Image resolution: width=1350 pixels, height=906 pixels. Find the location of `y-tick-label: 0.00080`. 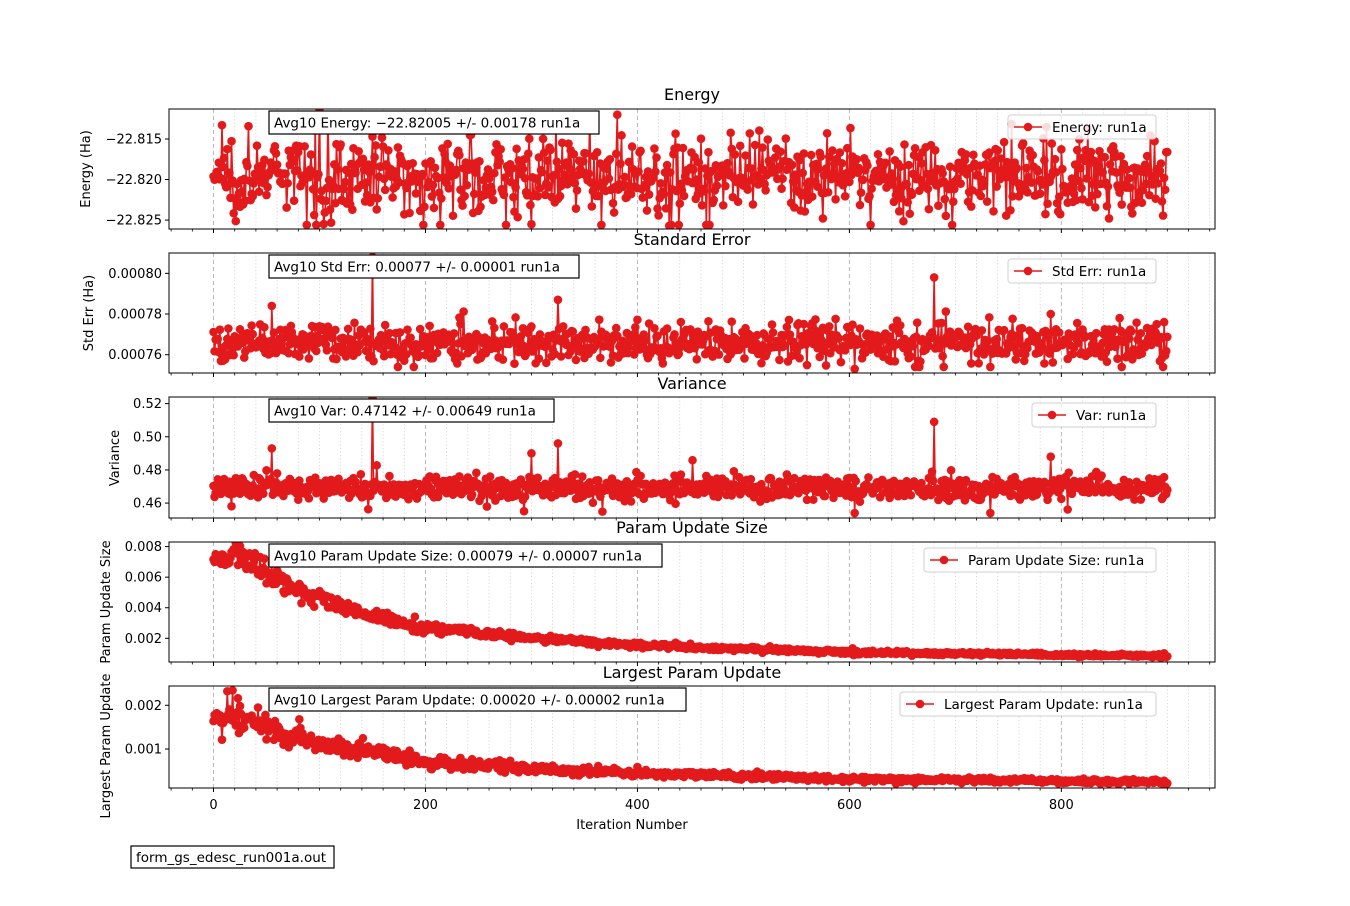

y-tick-label: 0.00080 is located at coordinates (135, 274).